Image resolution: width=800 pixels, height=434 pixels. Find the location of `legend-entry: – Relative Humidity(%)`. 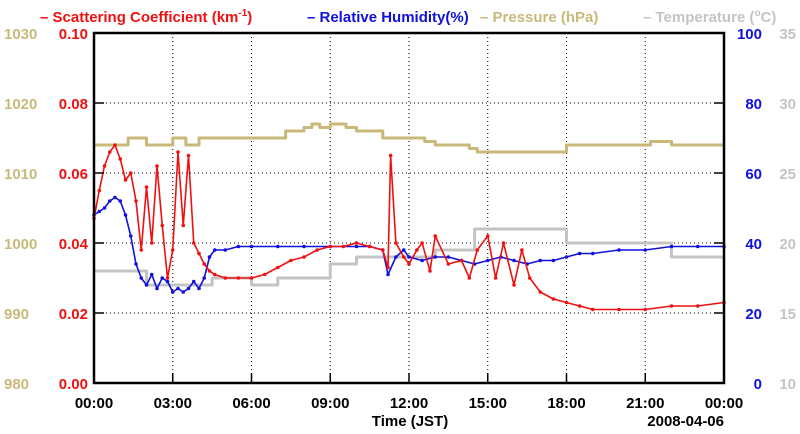

legend-entry: – Relative Humidity(%) is located at coordinates (388, 17).